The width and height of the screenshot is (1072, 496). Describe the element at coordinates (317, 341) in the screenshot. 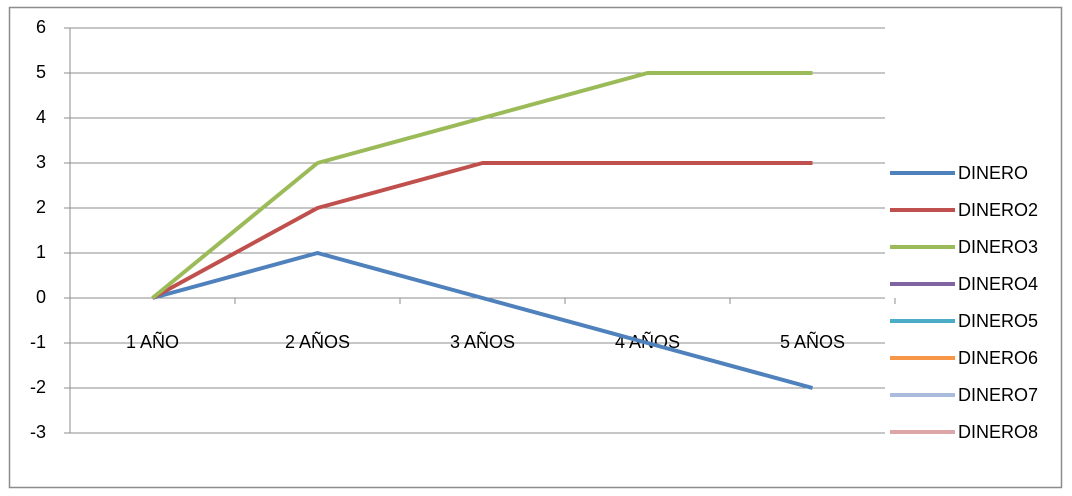

I see `x-tick-label: 2 AÑOS` at that location.